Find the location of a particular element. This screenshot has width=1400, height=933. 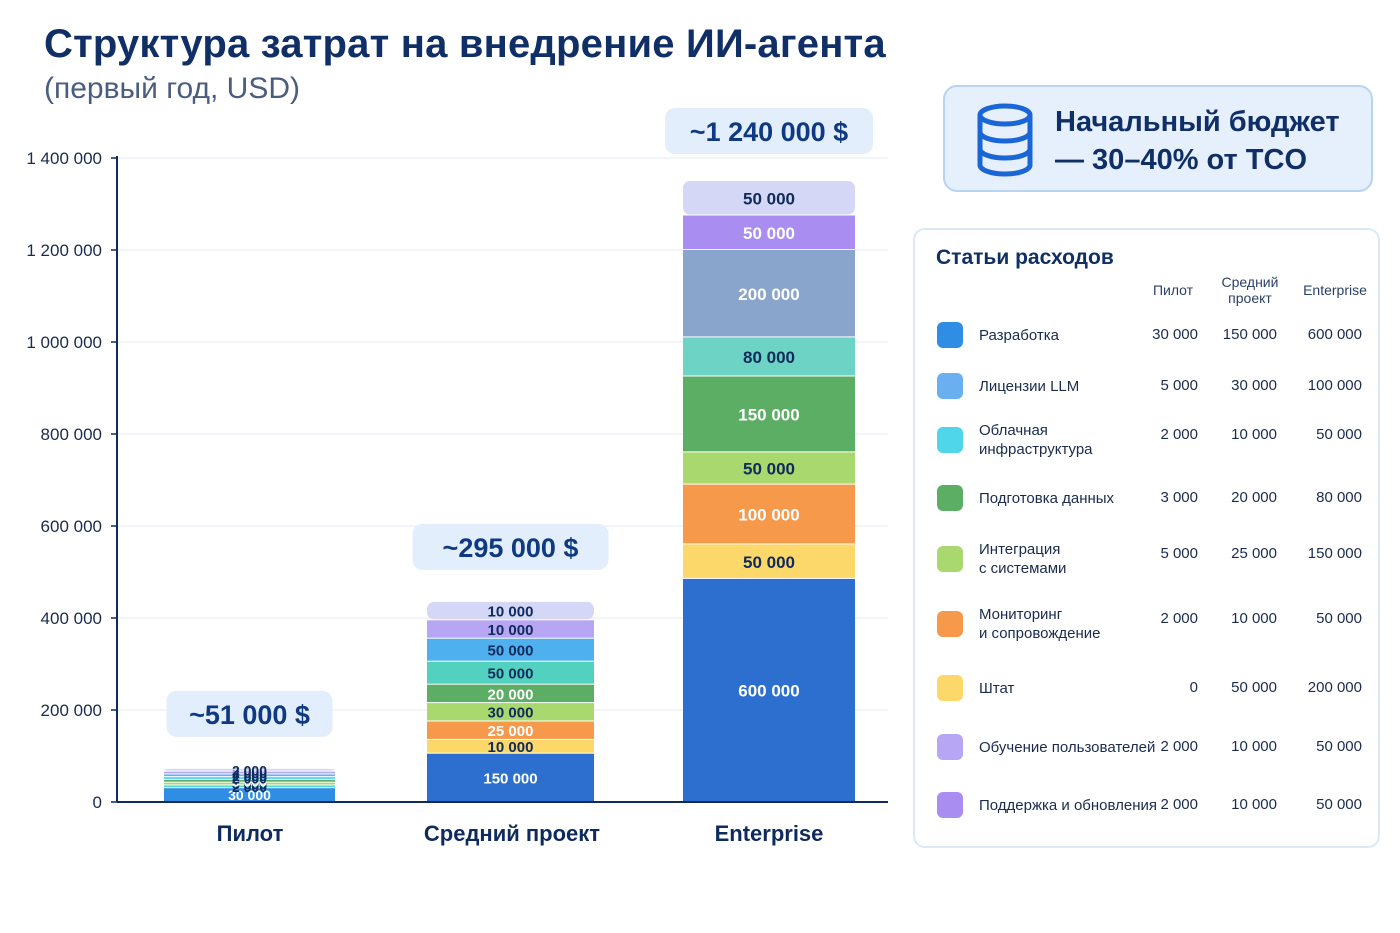

legend-row-label: Лицензии LLM is located at coordinates (1029, 386).